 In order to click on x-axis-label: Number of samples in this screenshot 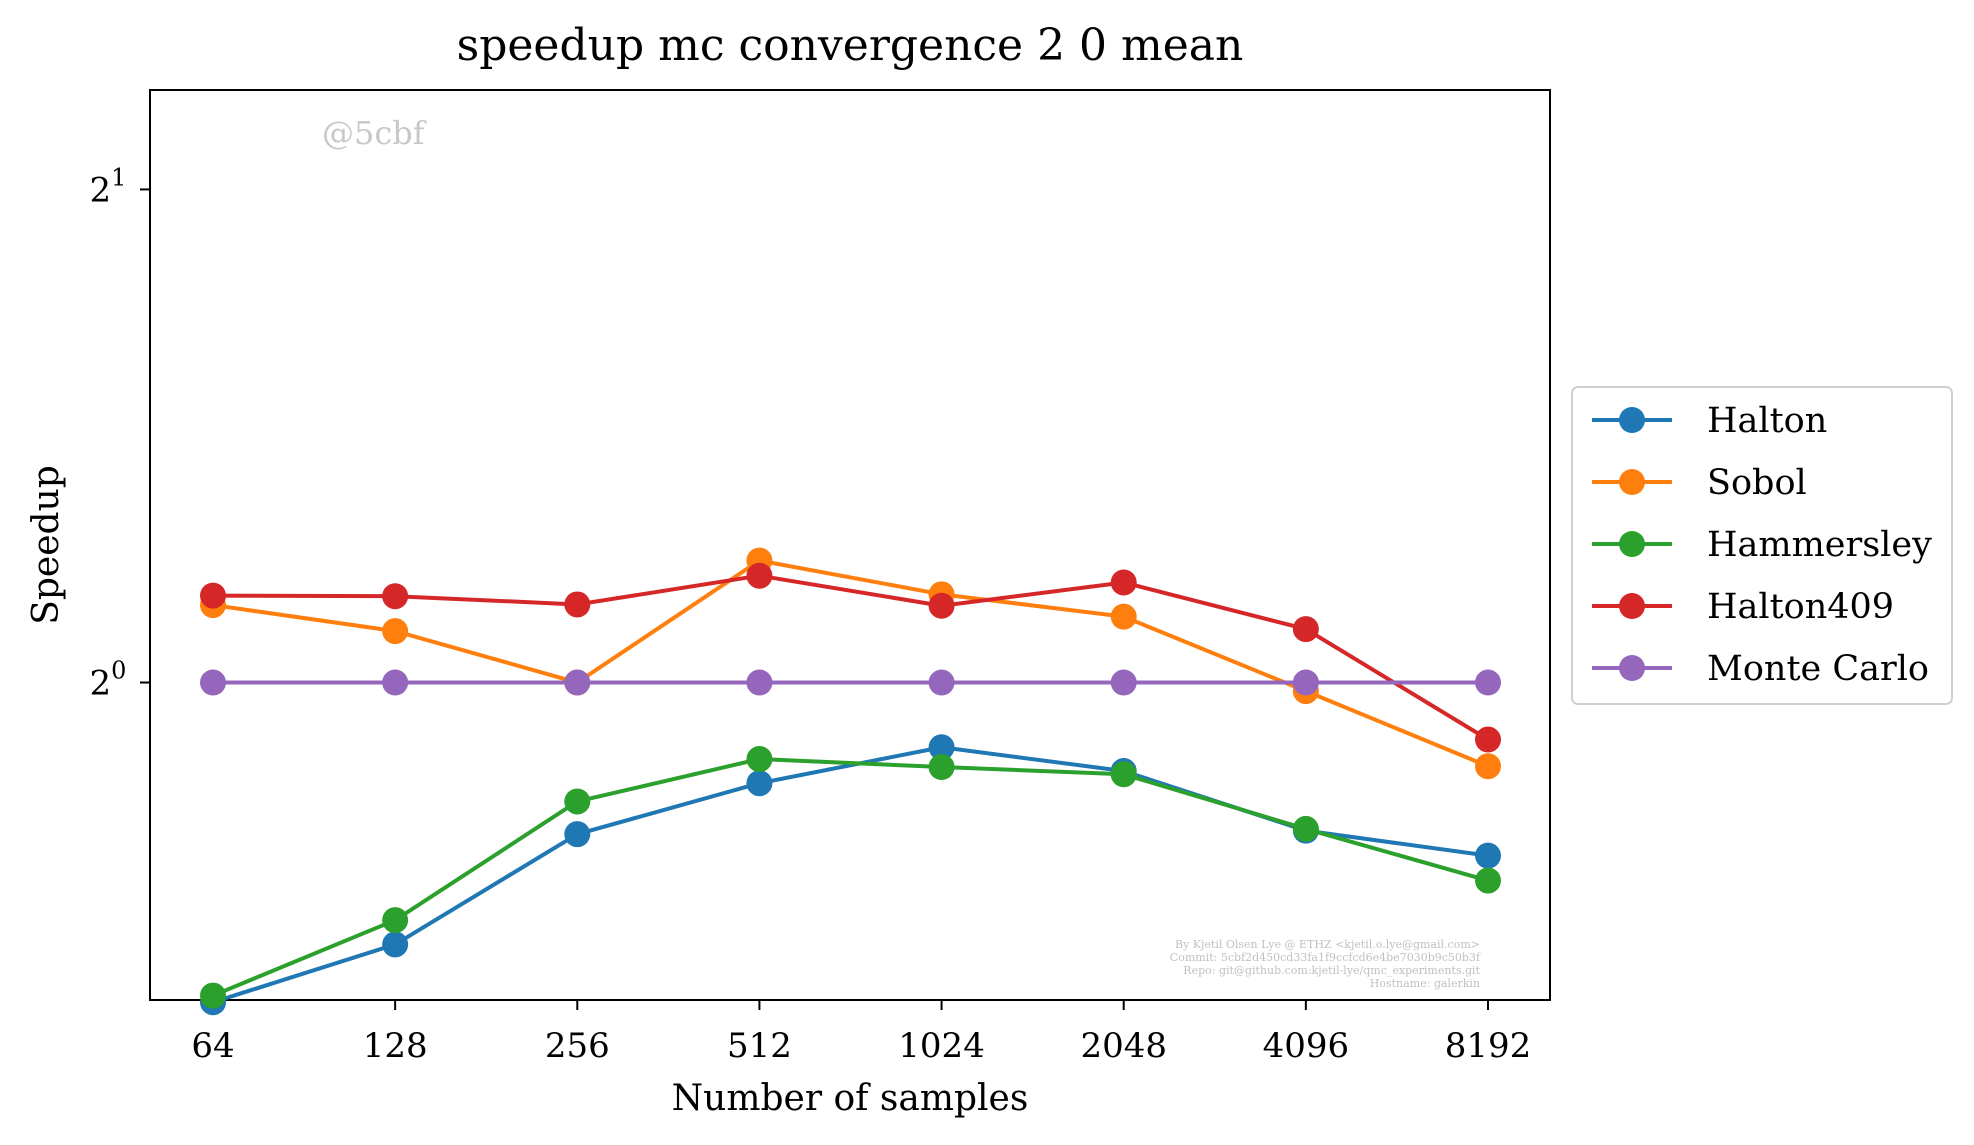, I will do `click(850, 1098)`.